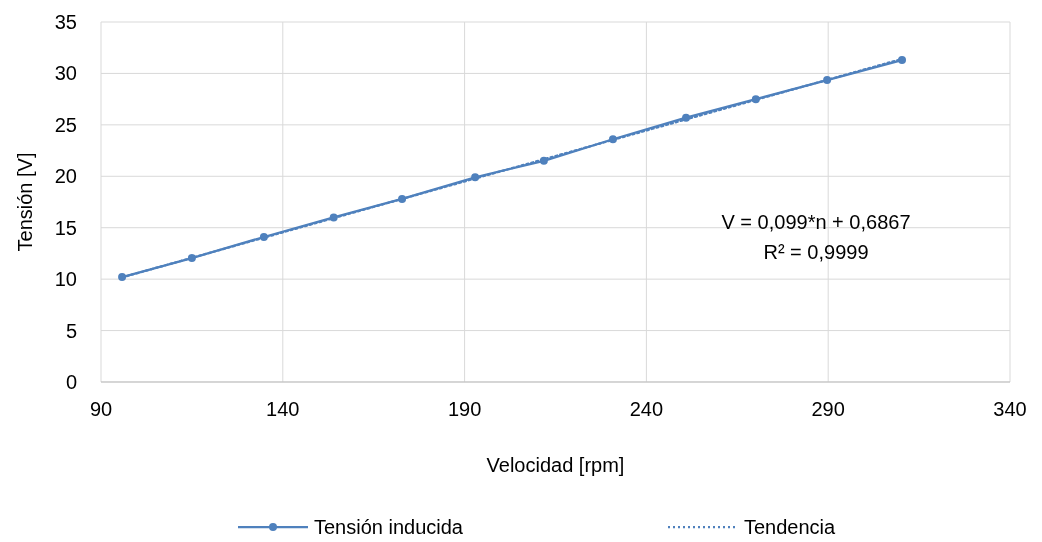  Describe the element at coordinates (790, 527) in the screenshot. I see `legend-label: Tendencia` at that location.